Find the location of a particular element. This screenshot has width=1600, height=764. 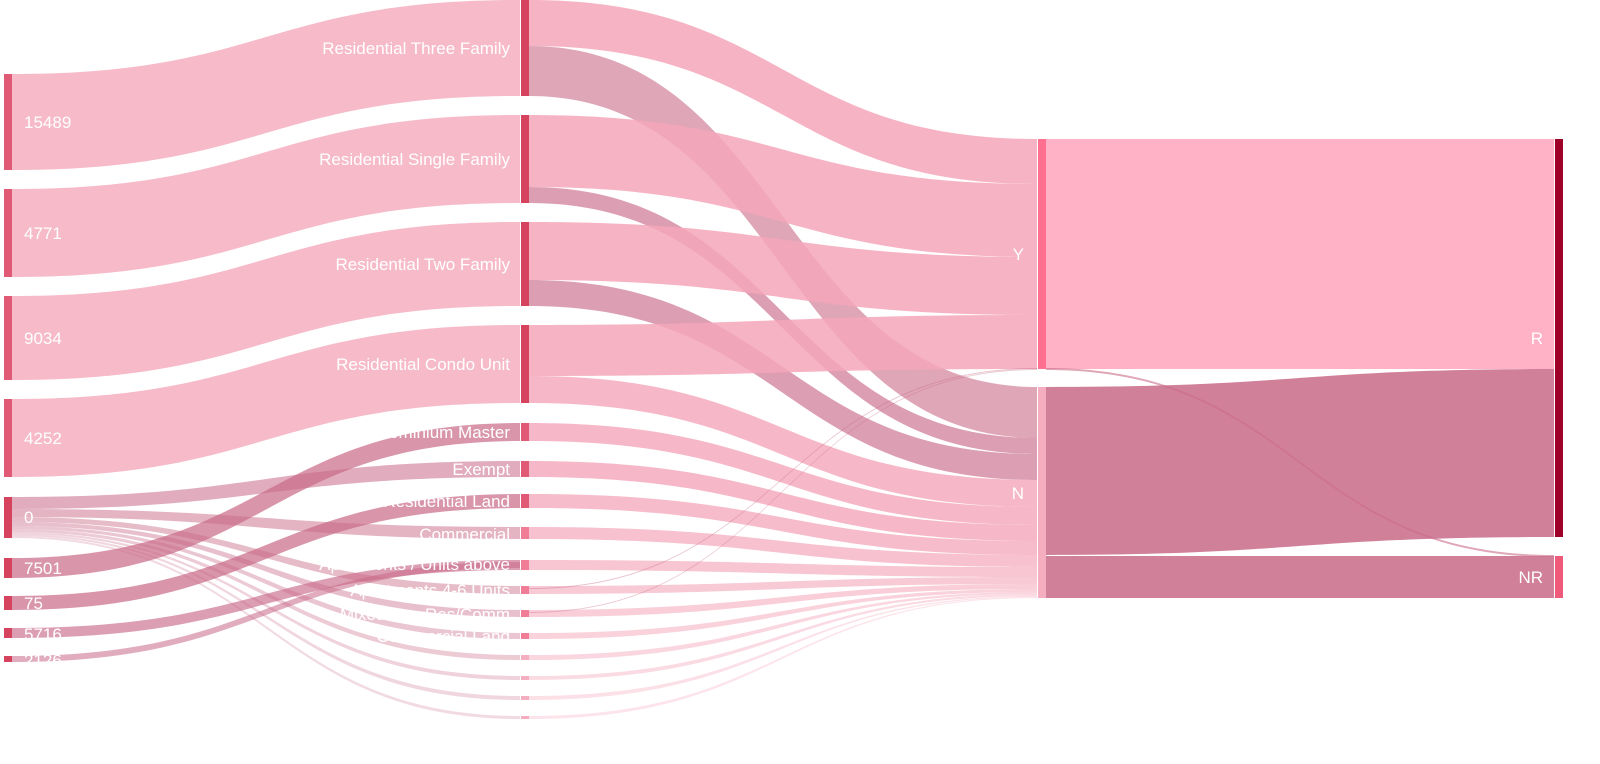

link-commercial-n is located at coordinates (783, 547).